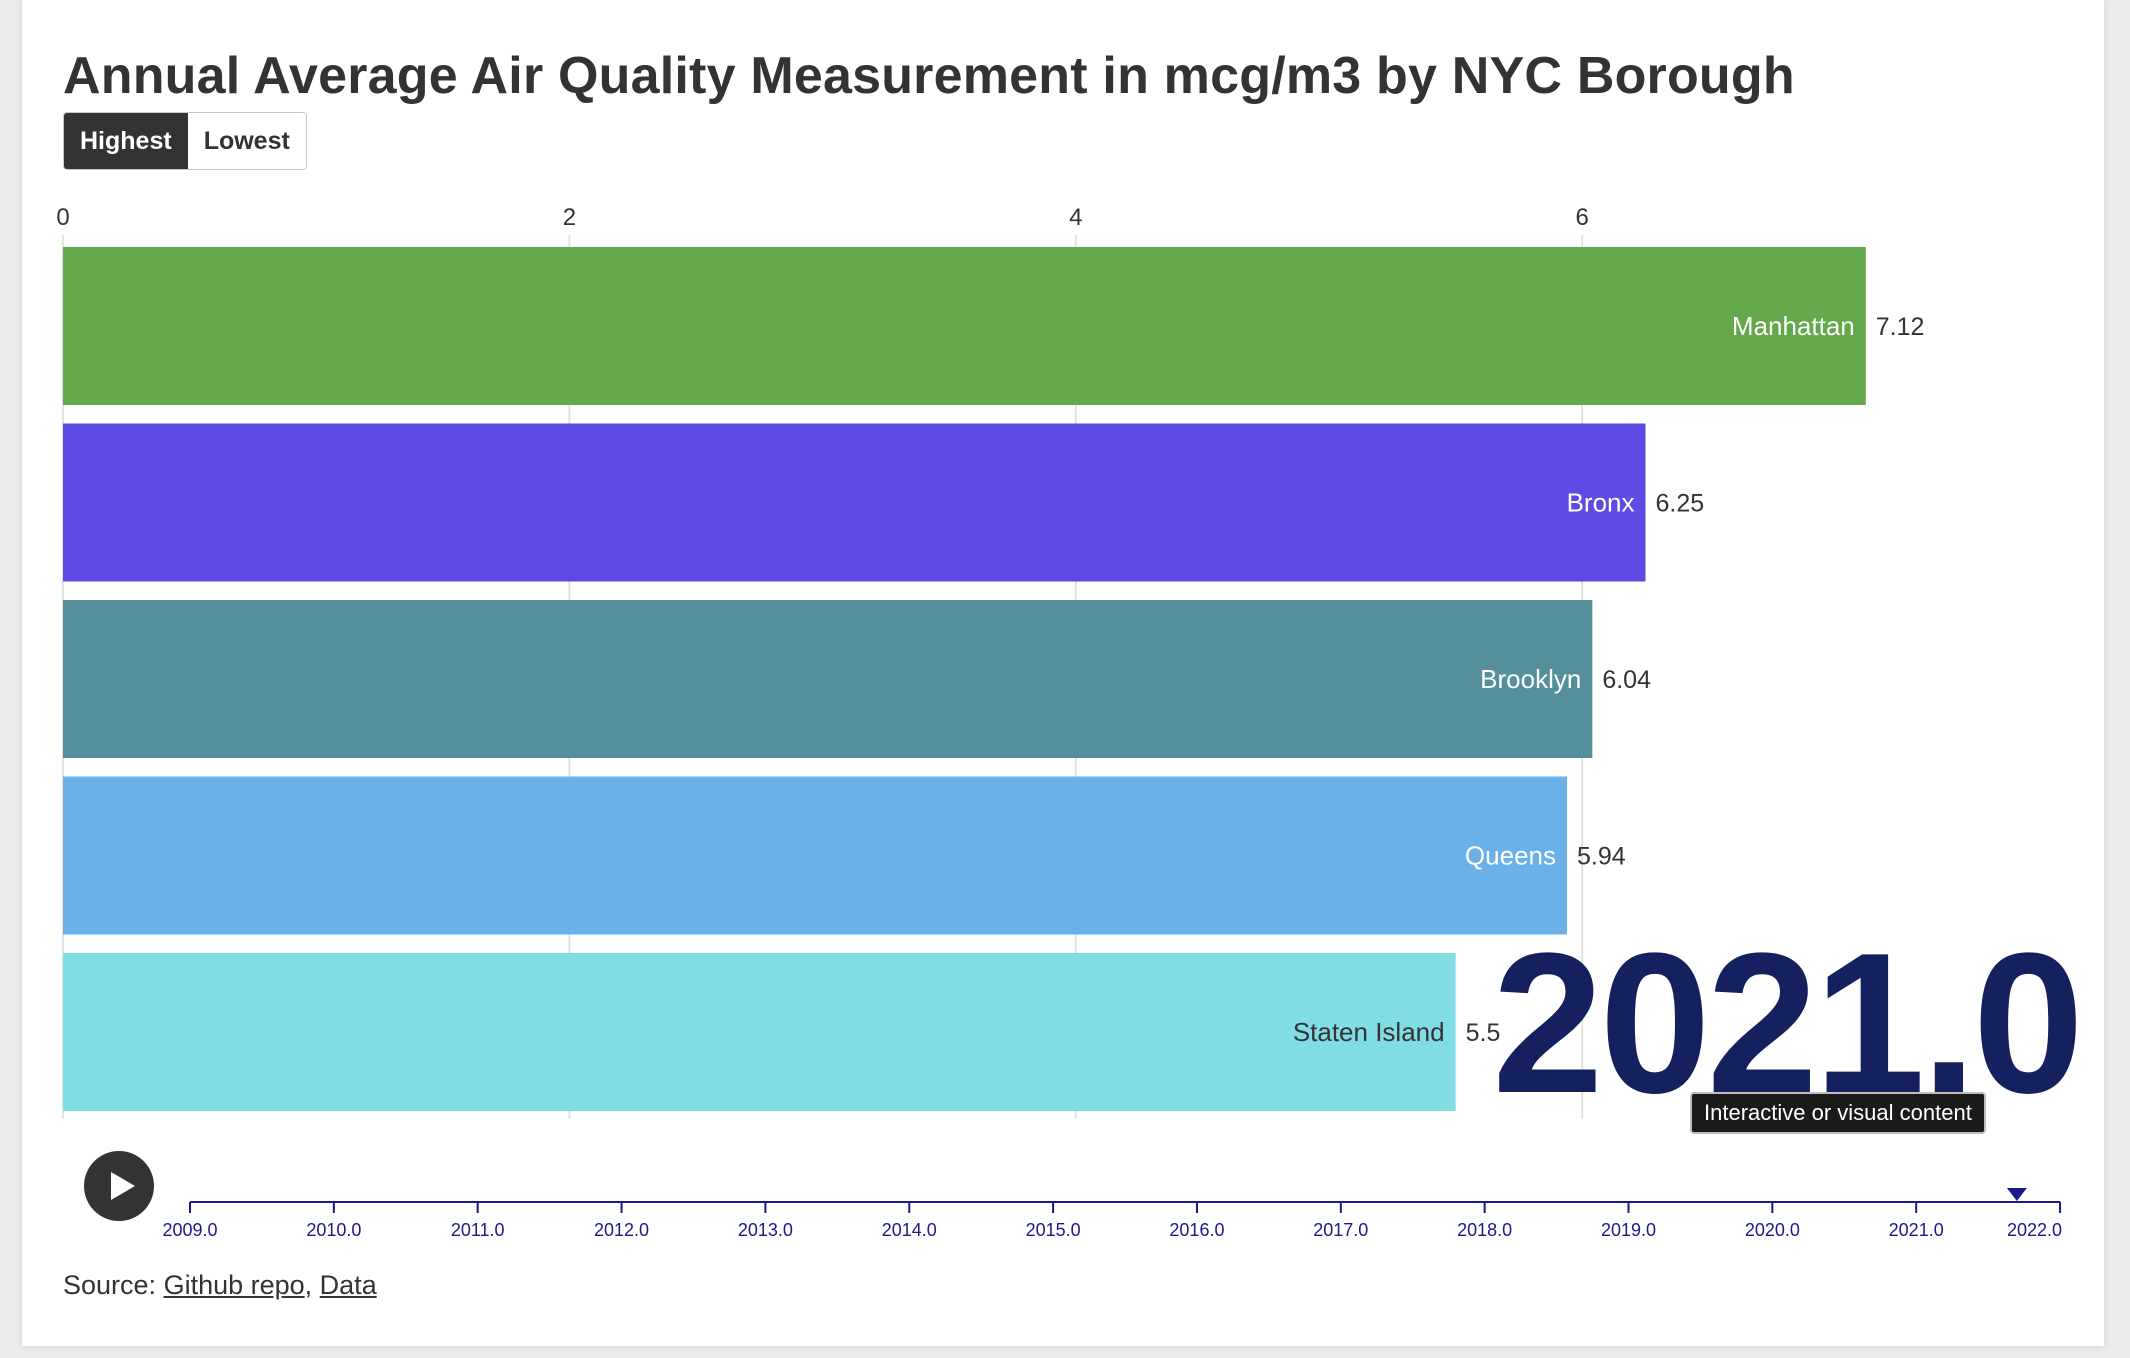  Describe the element at coordinates (1628, 1230) in the screenshot. I see `timeline-tick-label: 2019.0` at that location.